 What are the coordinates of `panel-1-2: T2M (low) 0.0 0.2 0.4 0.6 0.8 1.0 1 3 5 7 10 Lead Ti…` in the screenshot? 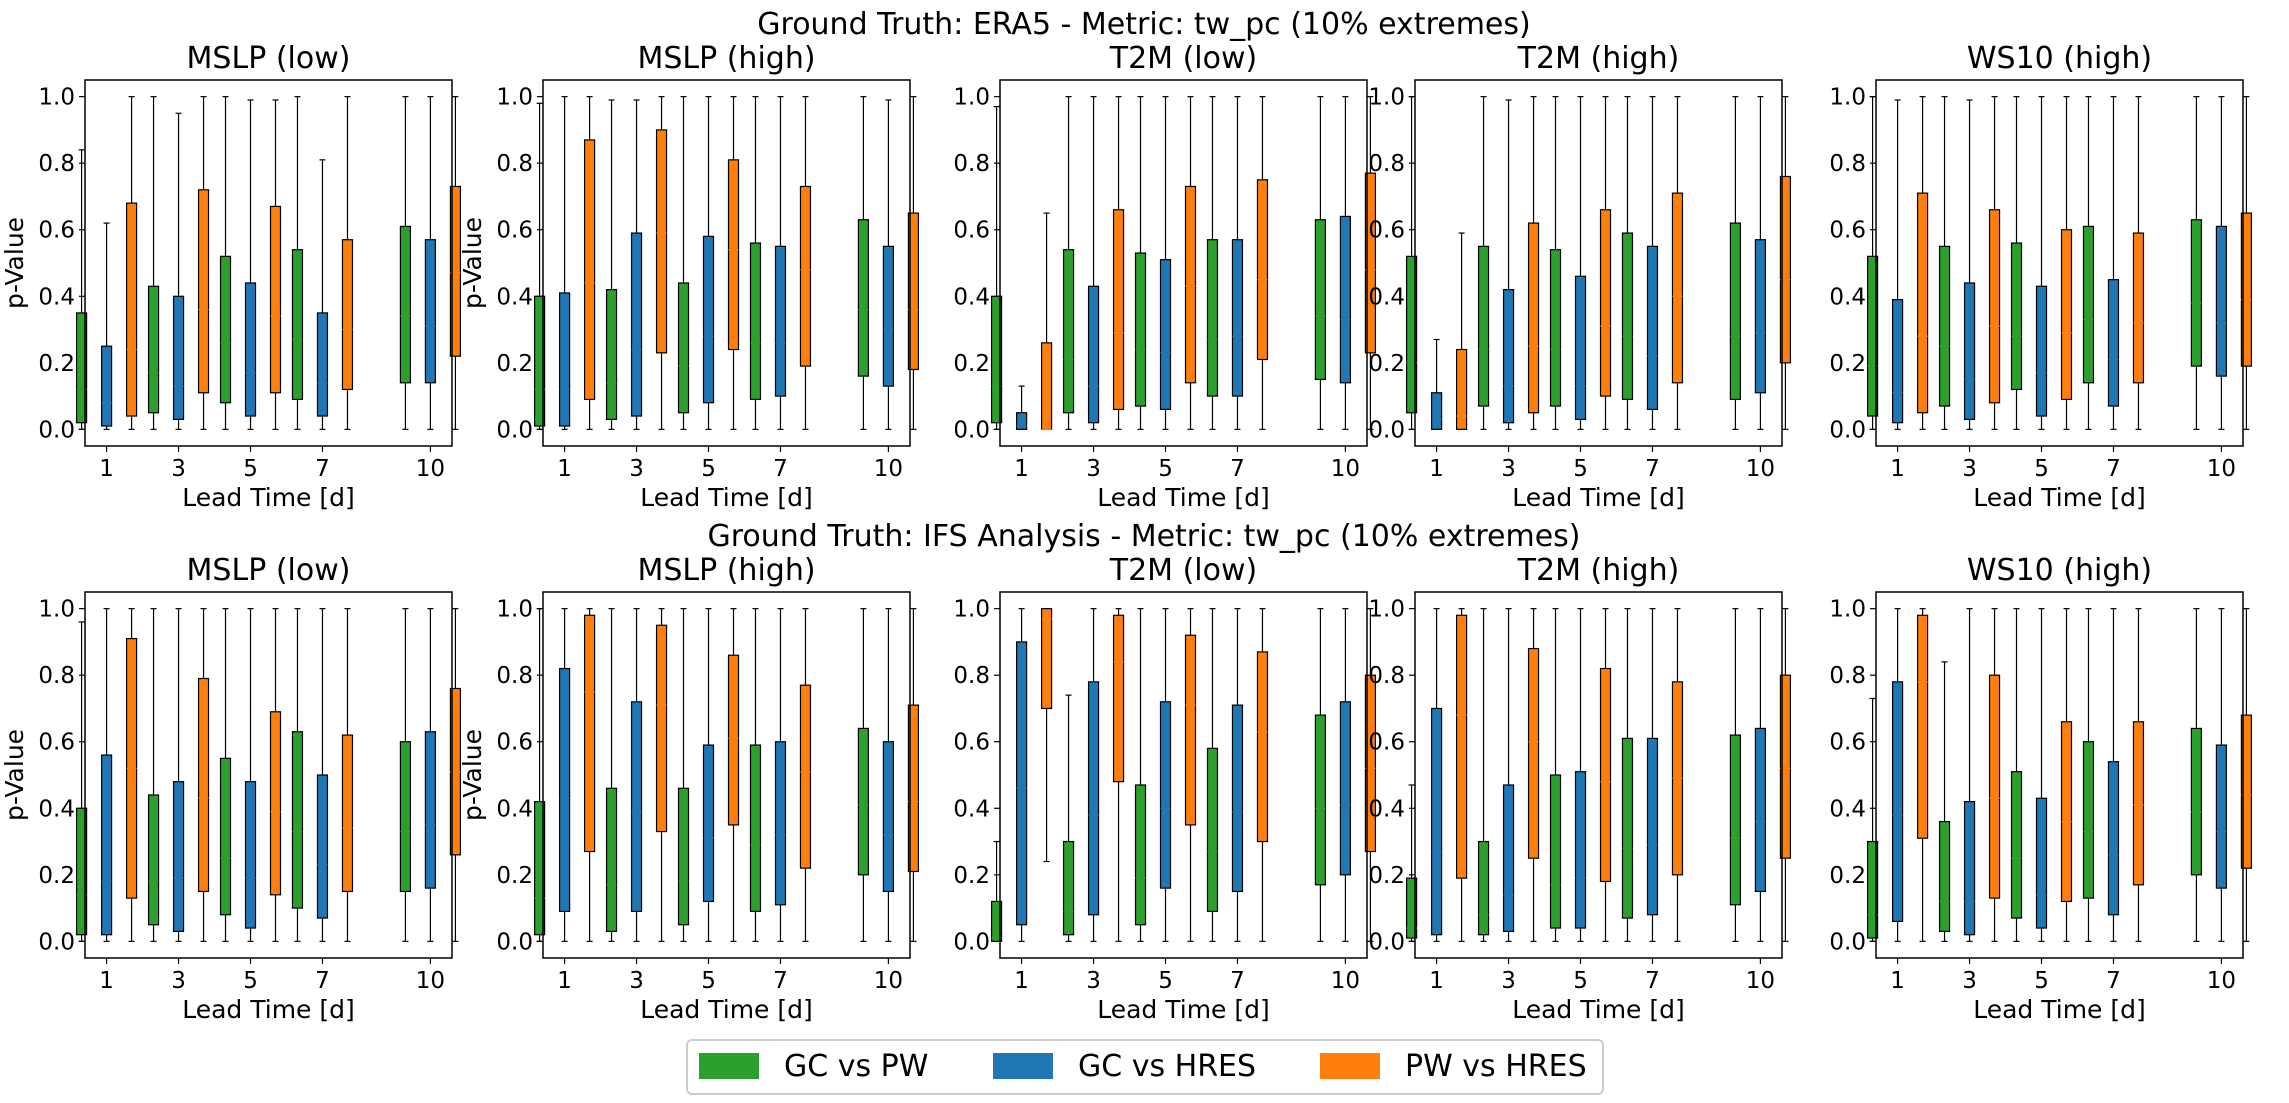 It's located at (1165, 788).